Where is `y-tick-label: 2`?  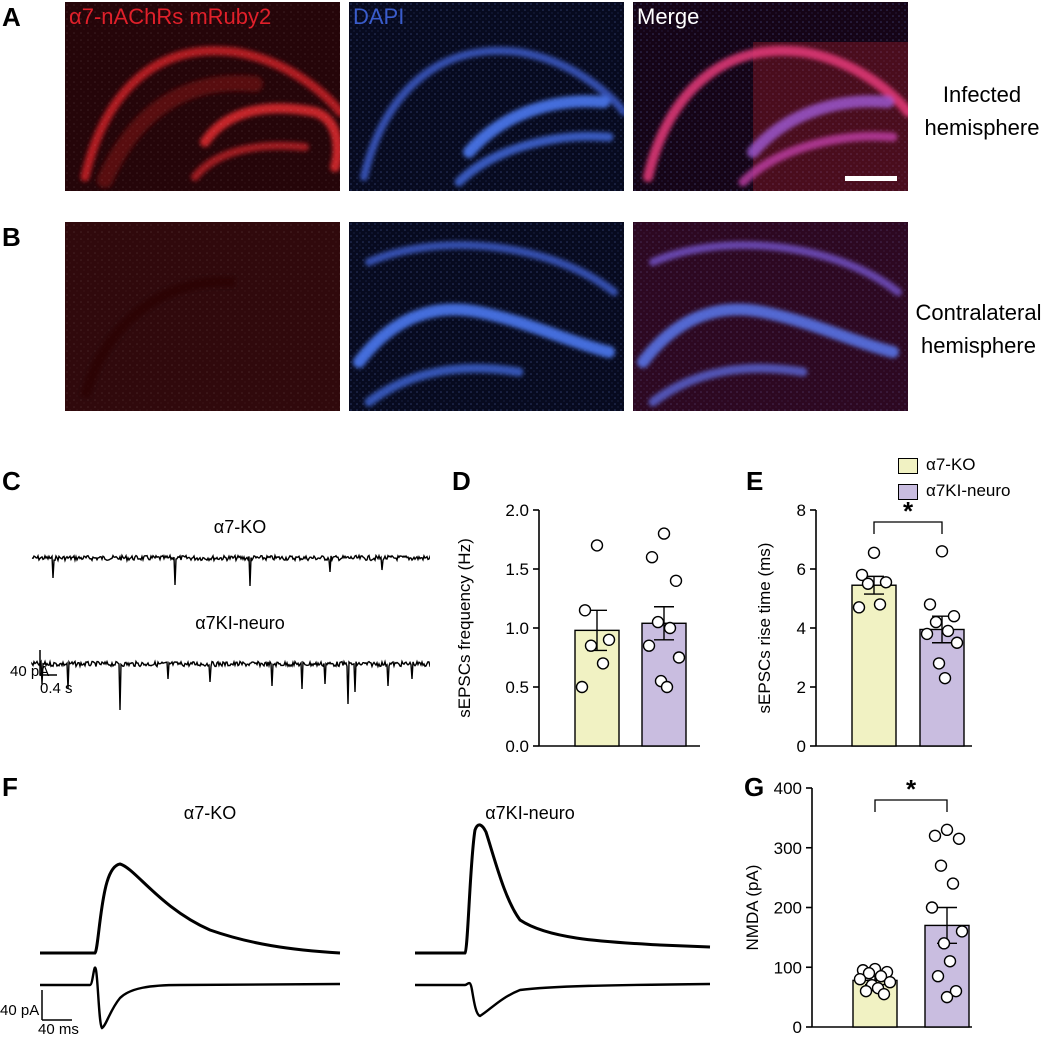 y-tick-label: 2 is located at coordinates (801, 687).